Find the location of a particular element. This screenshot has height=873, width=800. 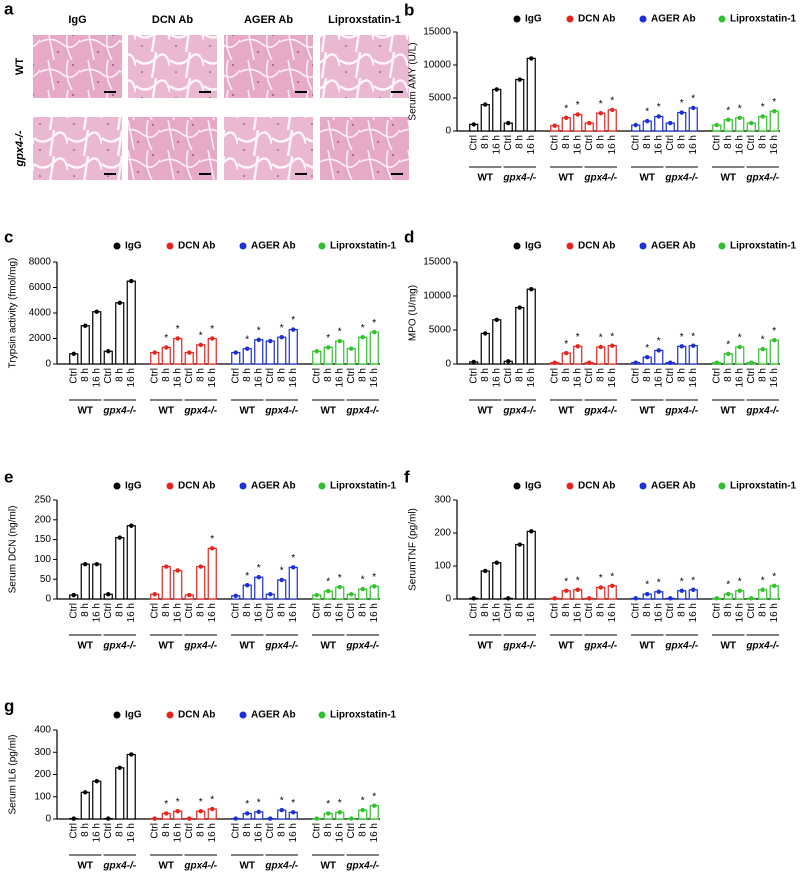

column-header: IgG is located at coordinates (77, 20).